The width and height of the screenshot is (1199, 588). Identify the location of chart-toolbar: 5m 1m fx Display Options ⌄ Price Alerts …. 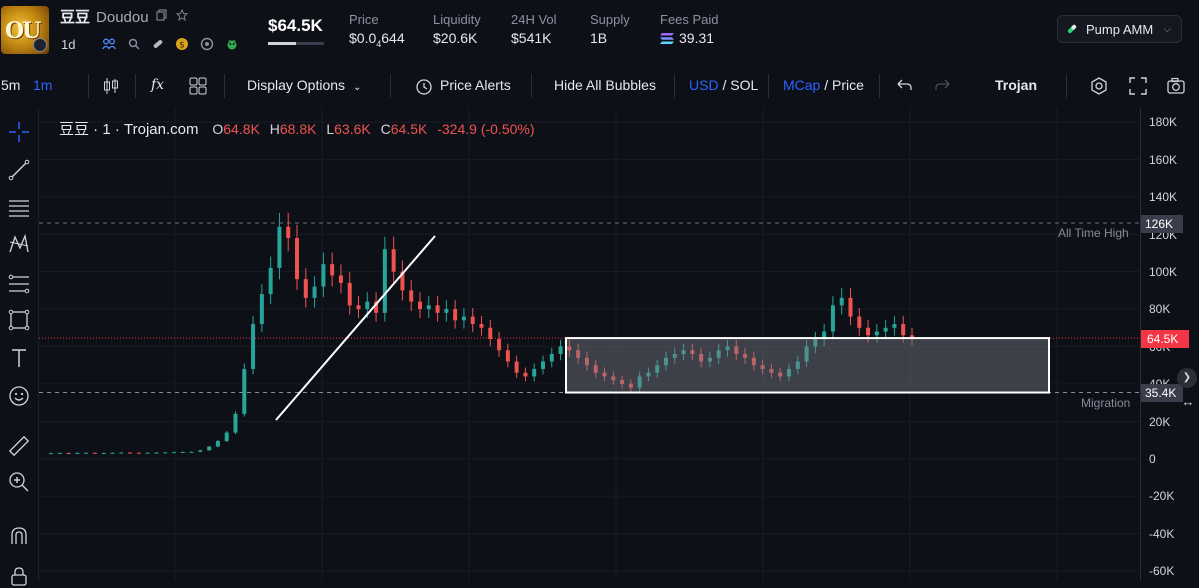
(599, 86).